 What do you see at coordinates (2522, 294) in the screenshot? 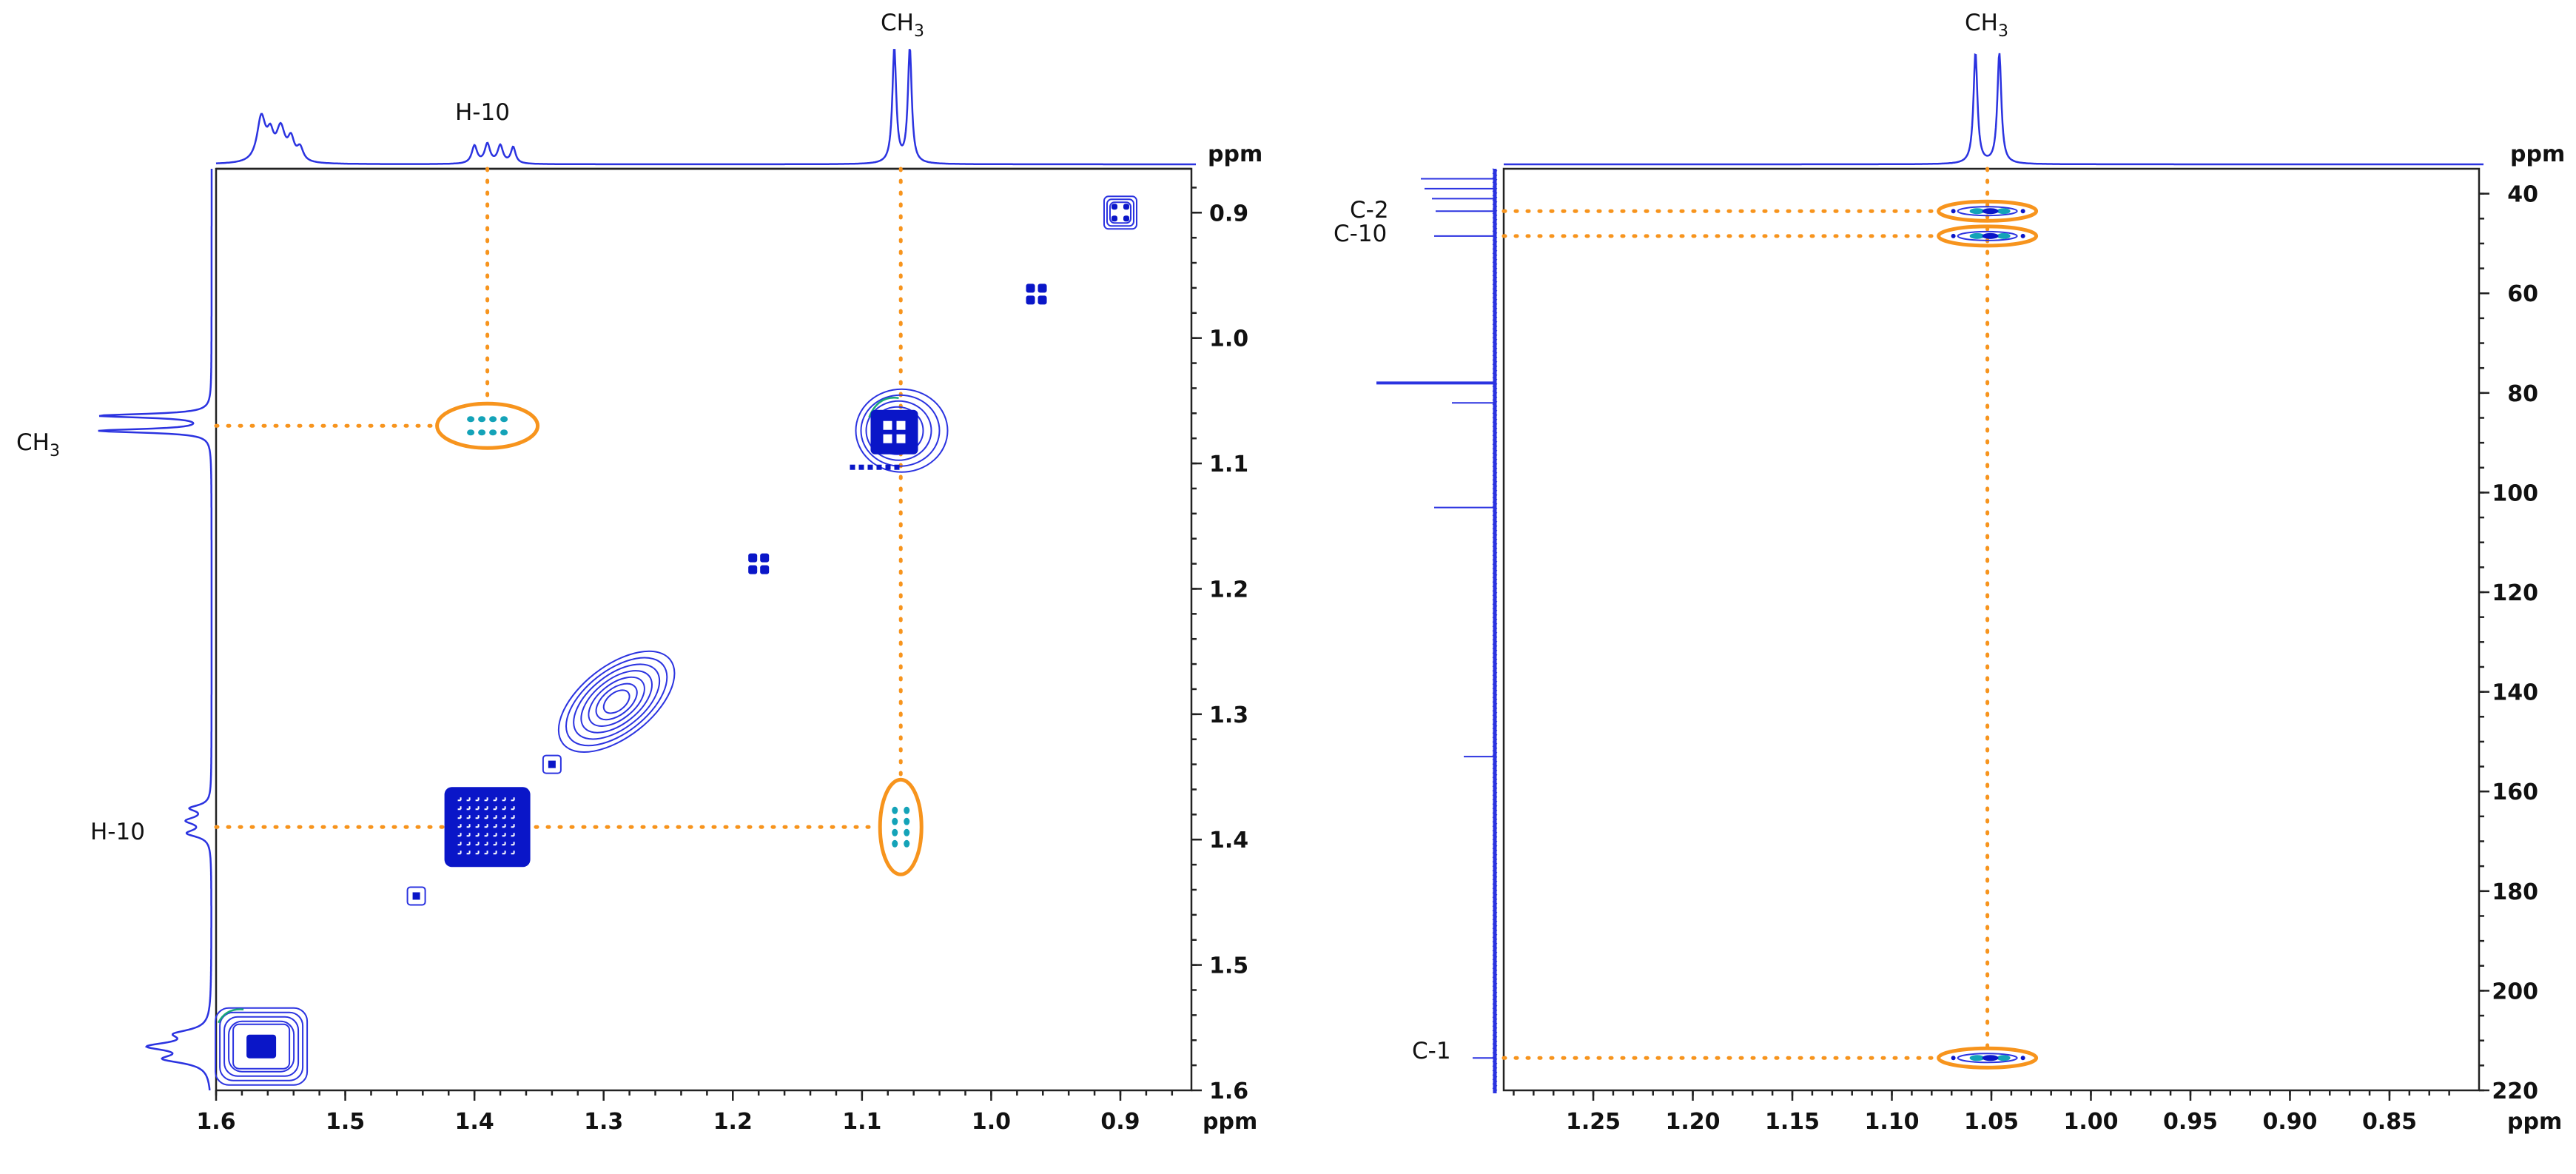
I see `y-tick-label: 60` at bounding box center [2522, 294].